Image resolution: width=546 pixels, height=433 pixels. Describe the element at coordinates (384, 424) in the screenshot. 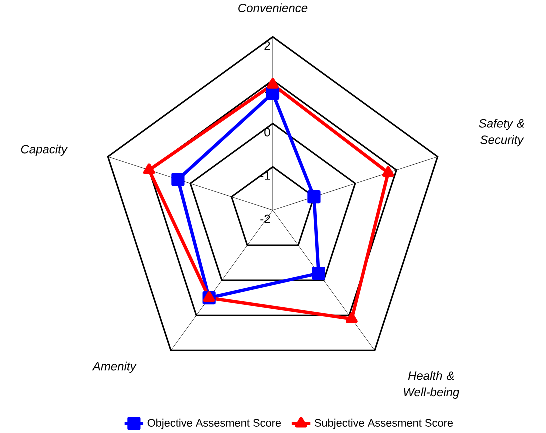

I see `legend-label: Subjective Assesment Score` at that location.